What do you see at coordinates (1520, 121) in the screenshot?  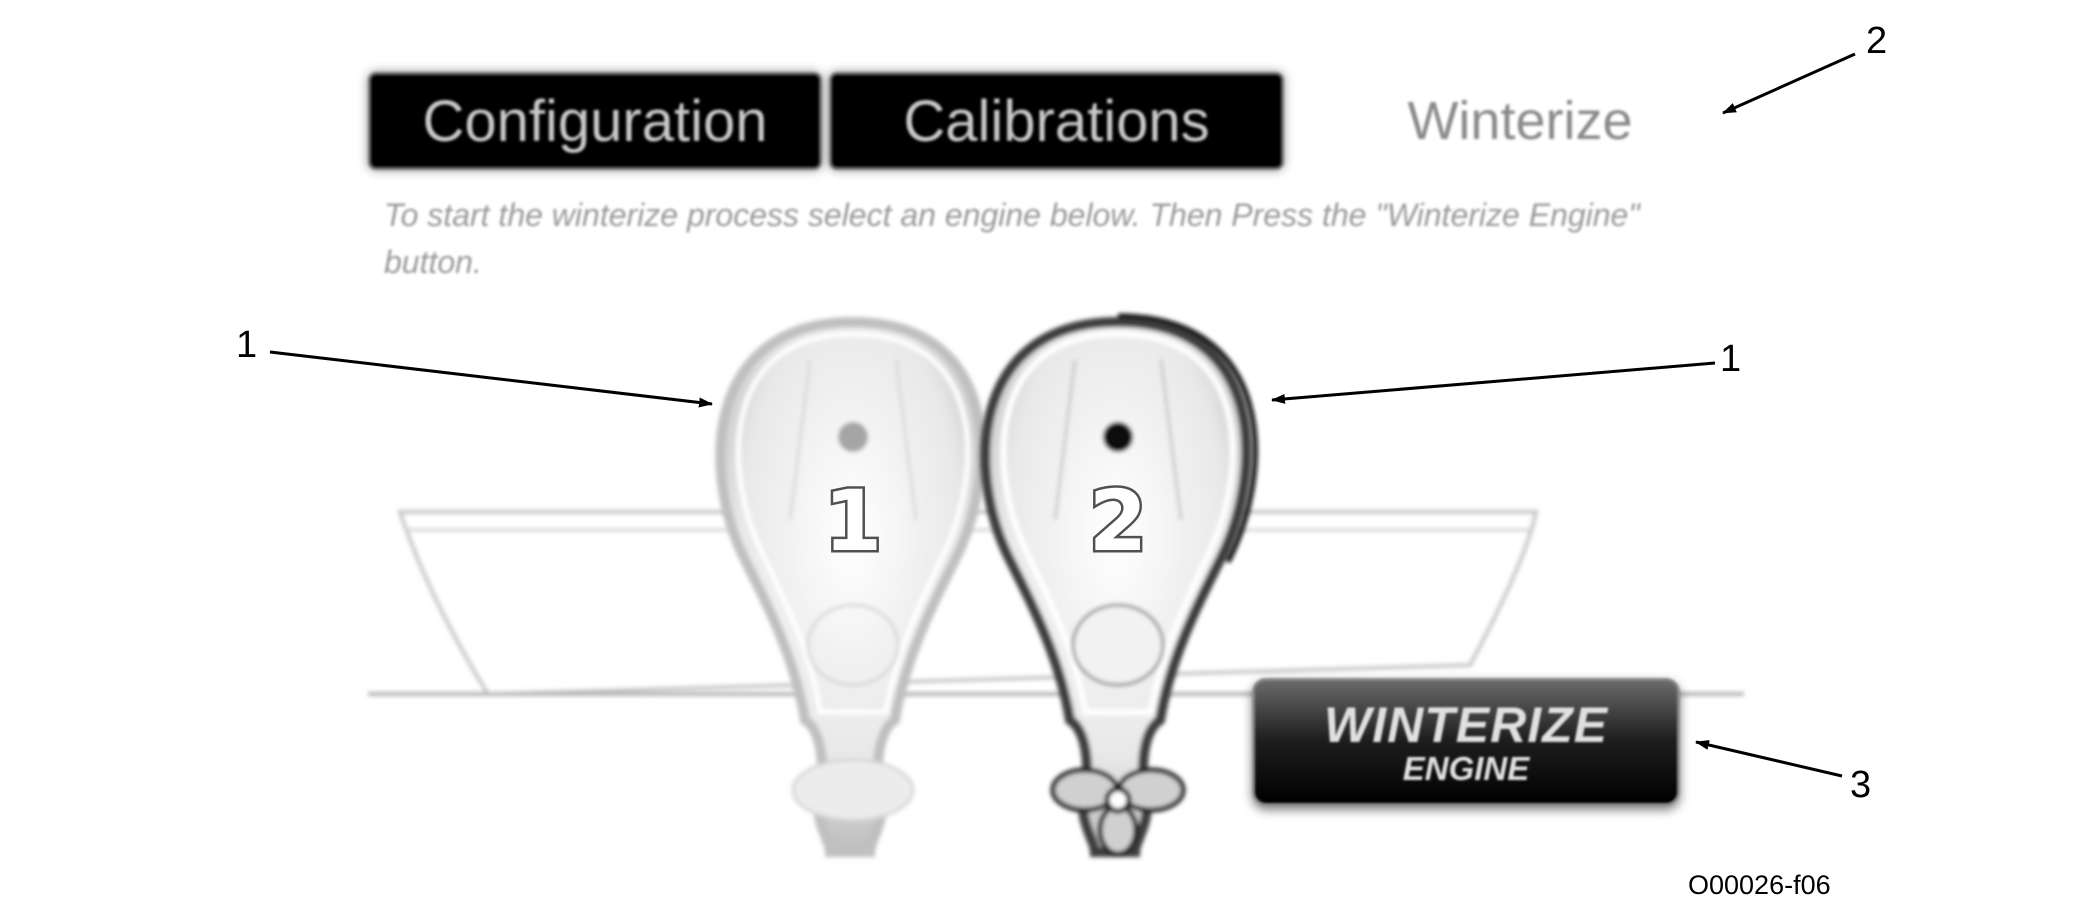 I see `tab-winterize: Winterize` at bounding box center [1520, 121].